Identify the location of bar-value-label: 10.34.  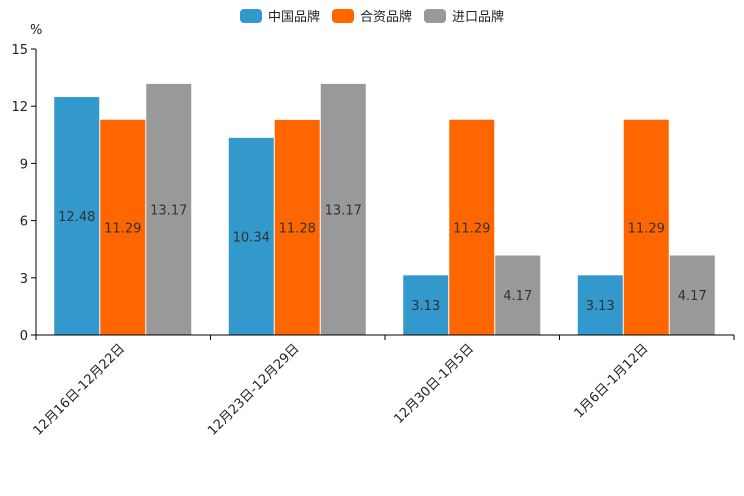
(251, 237).